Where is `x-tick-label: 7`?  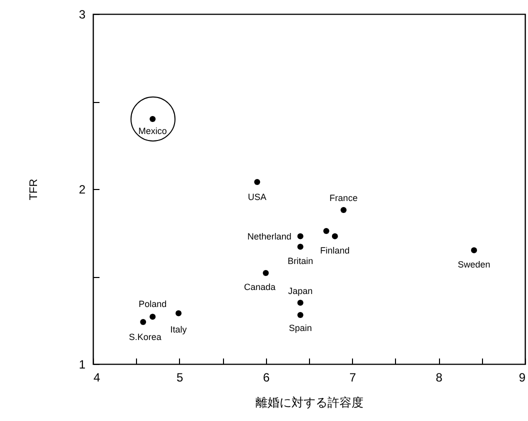 x-tick-label: 7 is located at coordinates (352, 377).